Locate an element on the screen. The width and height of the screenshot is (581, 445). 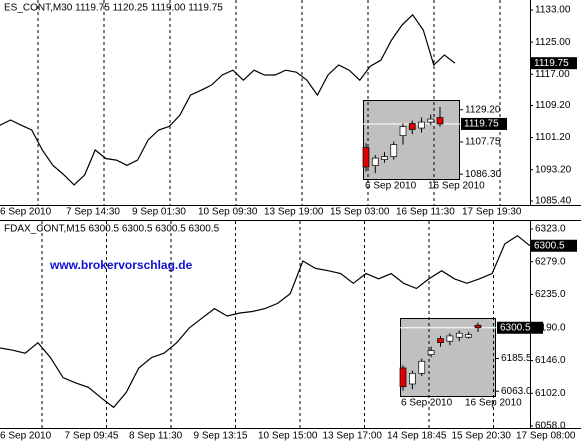
y-tick-label: 1133.00 is located at coordinates (553, 10).